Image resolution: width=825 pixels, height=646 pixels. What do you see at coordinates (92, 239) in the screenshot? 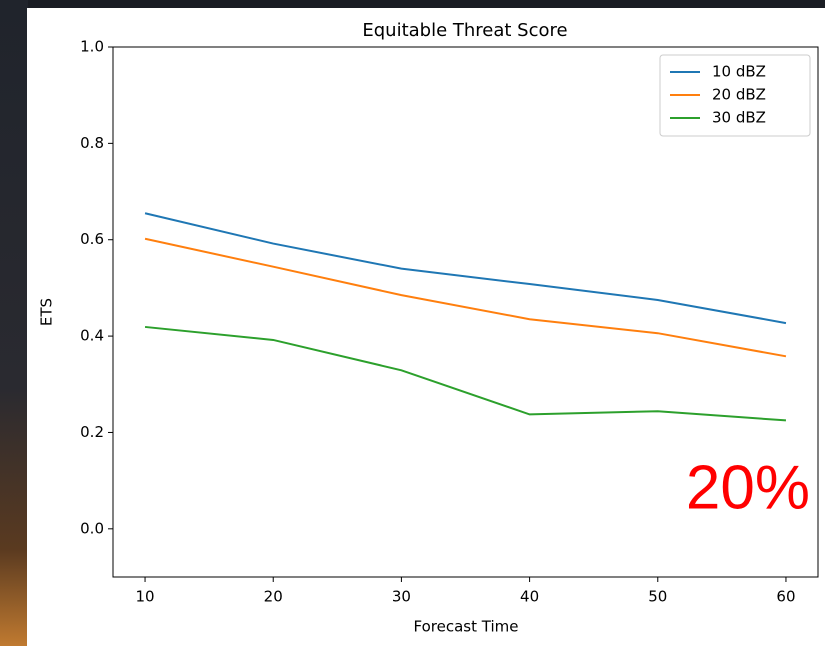
I see `y-tick-label: 0.6` at bounding box center [92, 239].